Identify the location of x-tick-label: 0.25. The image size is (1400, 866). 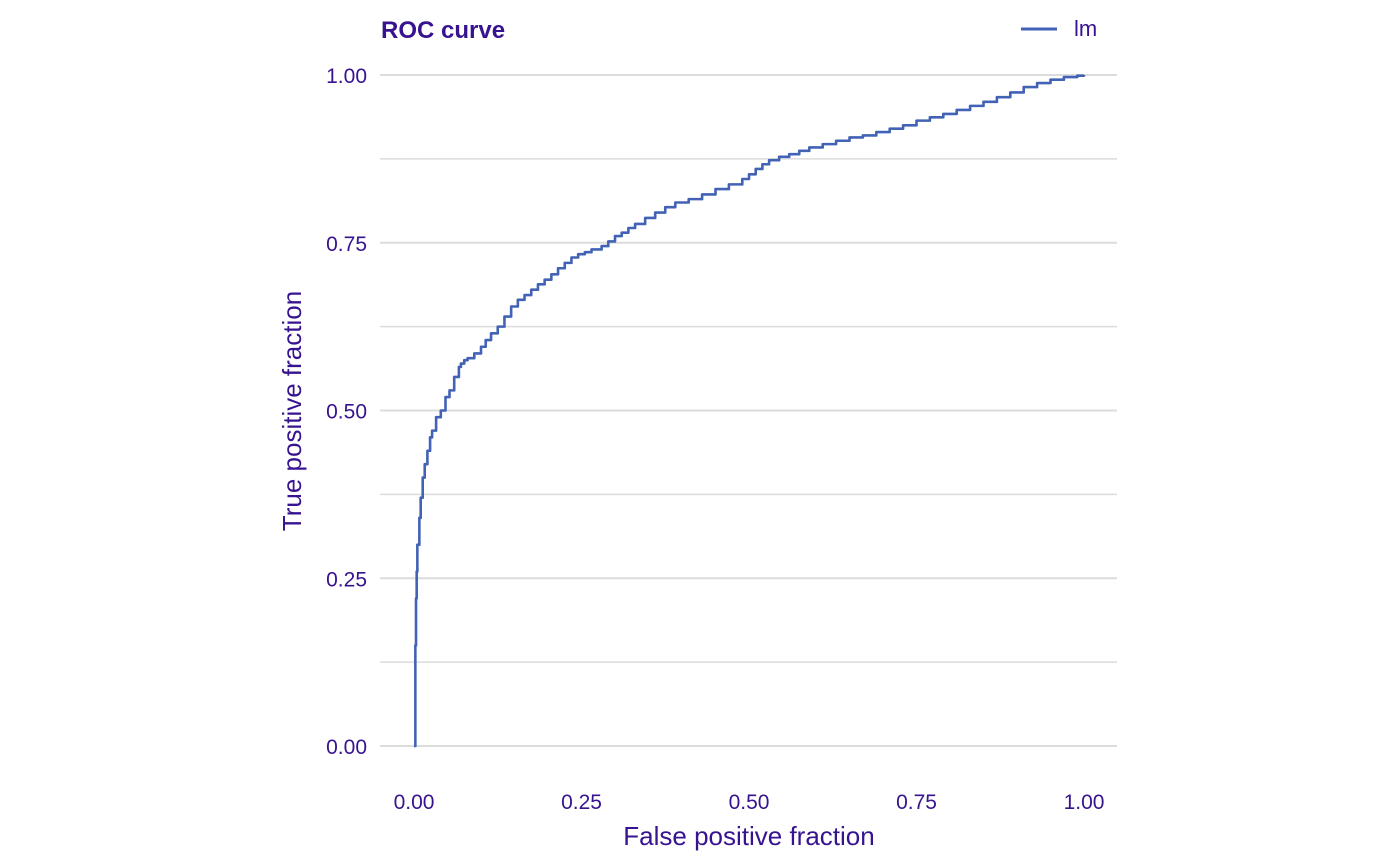
(581, 802).